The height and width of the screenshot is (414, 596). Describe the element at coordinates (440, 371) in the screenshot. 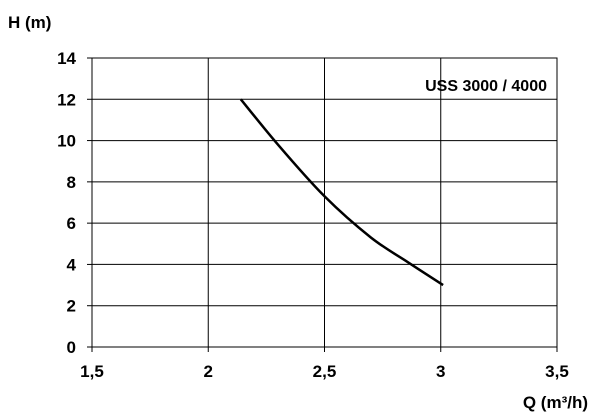

I see `x-tick-label-3: 3` at that location.